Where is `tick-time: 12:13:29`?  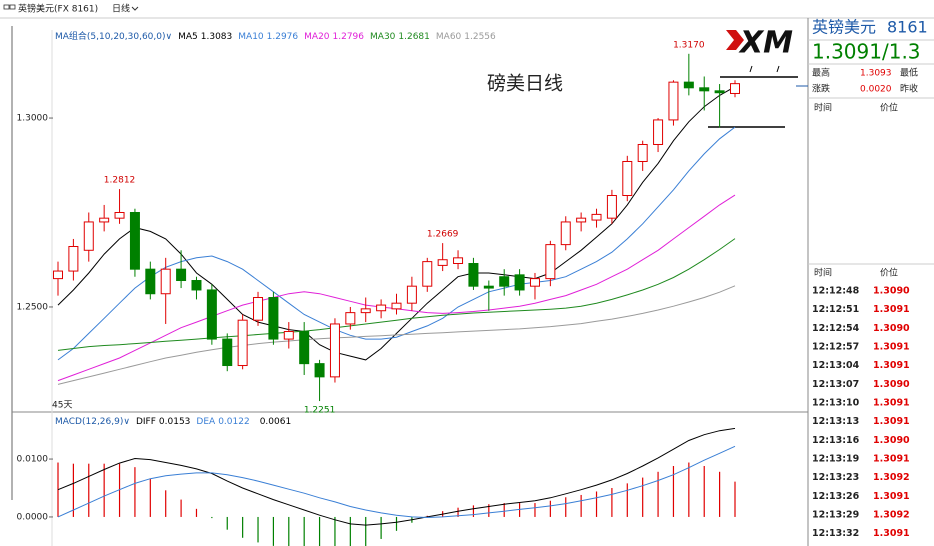 tick-time: 12:13:29 is located at coordinates (835, 515).